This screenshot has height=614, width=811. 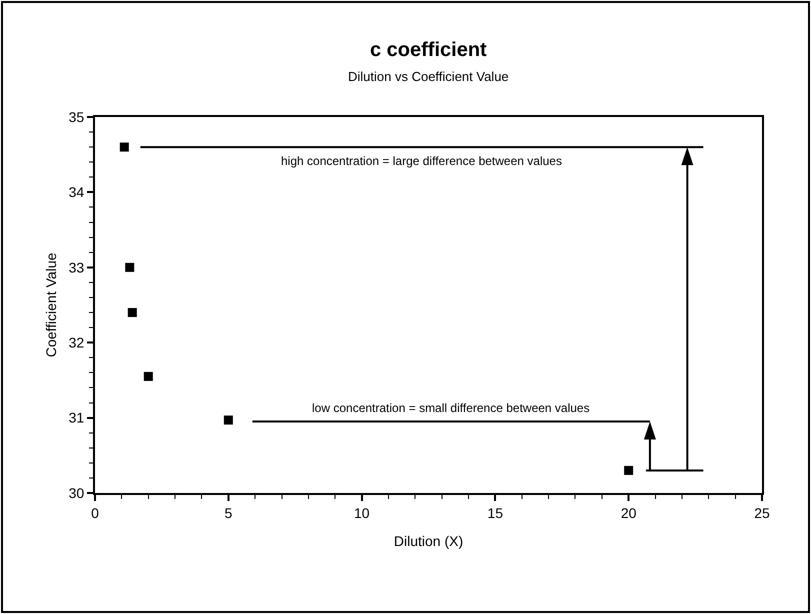 What do you see at coordinates (51, 305) in the screenshot?
I see `y-axis-title: Coefficient Value` at bounding box center [51, 305].